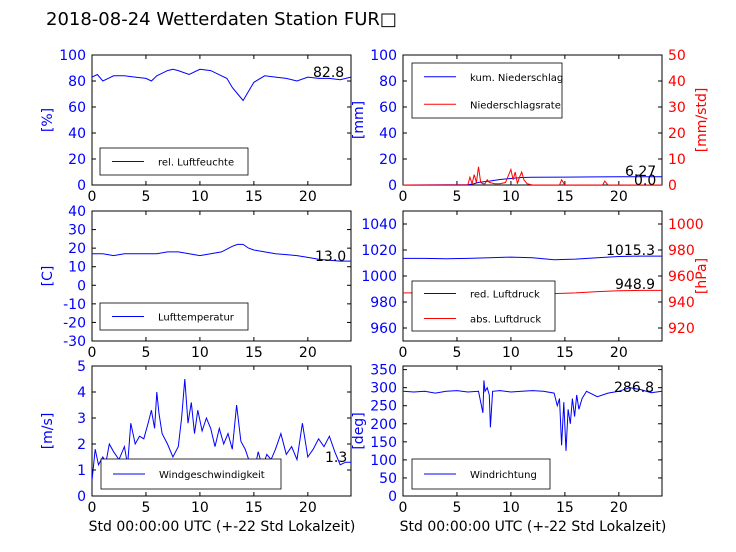 The height and width of the screenshot is (552, 736). What do you see at coordinates (677, 160) in the screenshot?
I see `y-right-tick-label: 10` at bounding box center [677, 160].